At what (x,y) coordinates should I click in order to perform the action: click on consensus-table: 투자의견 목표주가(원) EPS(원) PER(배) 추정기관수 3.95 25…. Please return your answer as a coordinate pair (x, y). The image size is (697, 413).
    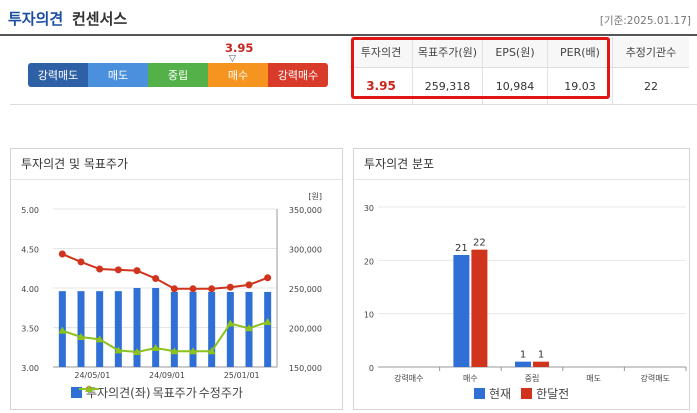
    Looking at the image, I should click on (519, 70).